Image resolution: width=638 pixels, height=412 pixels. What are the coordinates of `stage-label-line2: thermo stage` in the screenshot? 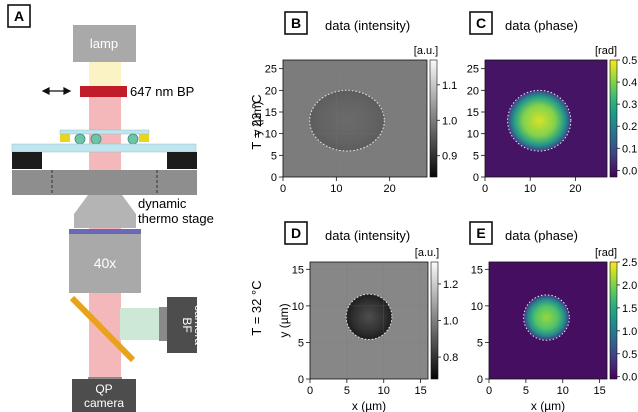 It's located at (176, 218).